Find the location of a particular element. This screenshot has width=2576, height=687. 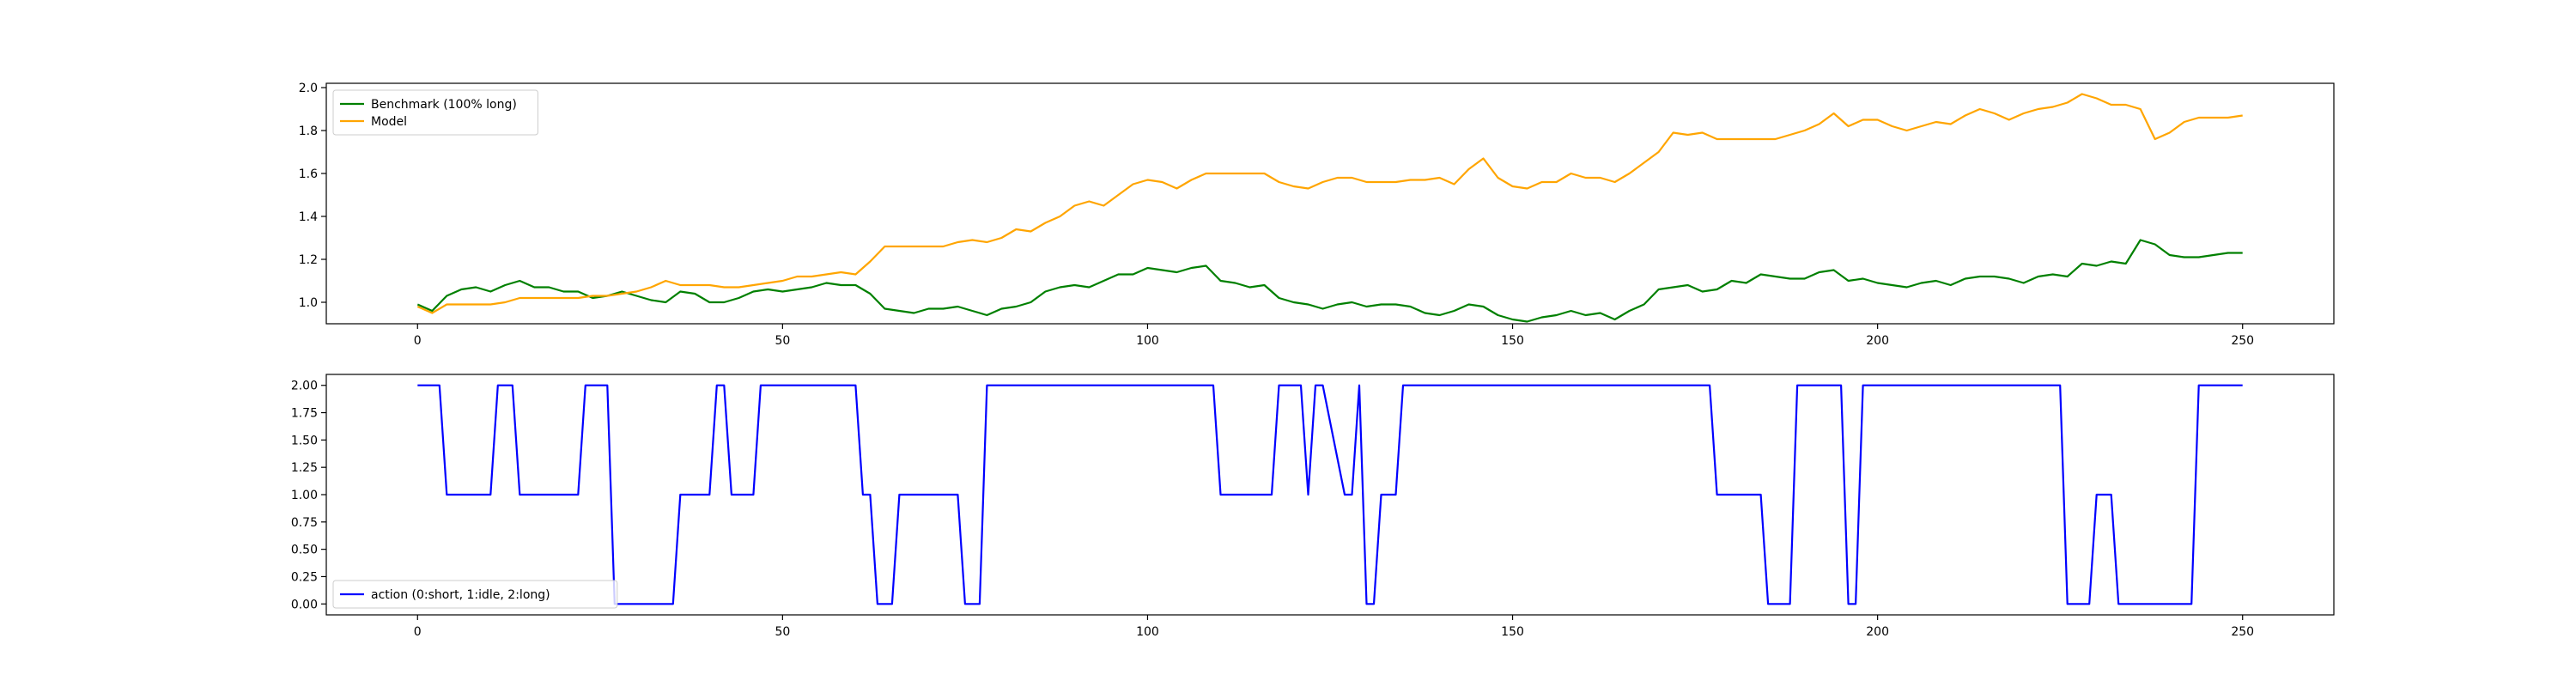

y-tick-label: 1.6 is located at coordinates (308, 174).